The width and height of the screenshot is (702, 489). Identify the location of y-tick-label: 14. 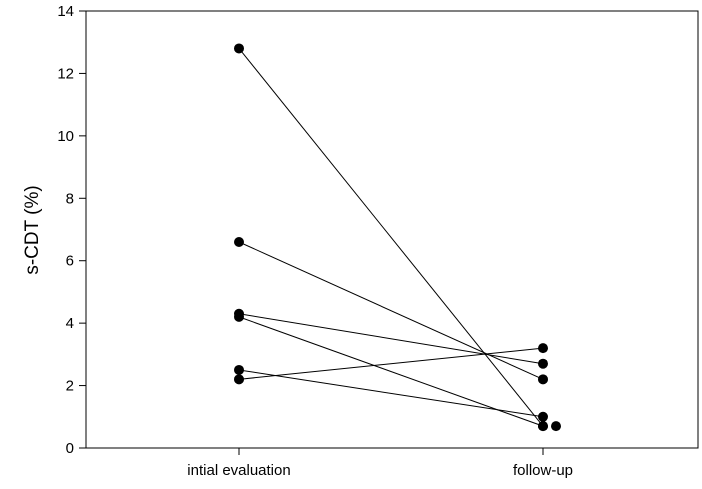
(65, 11).